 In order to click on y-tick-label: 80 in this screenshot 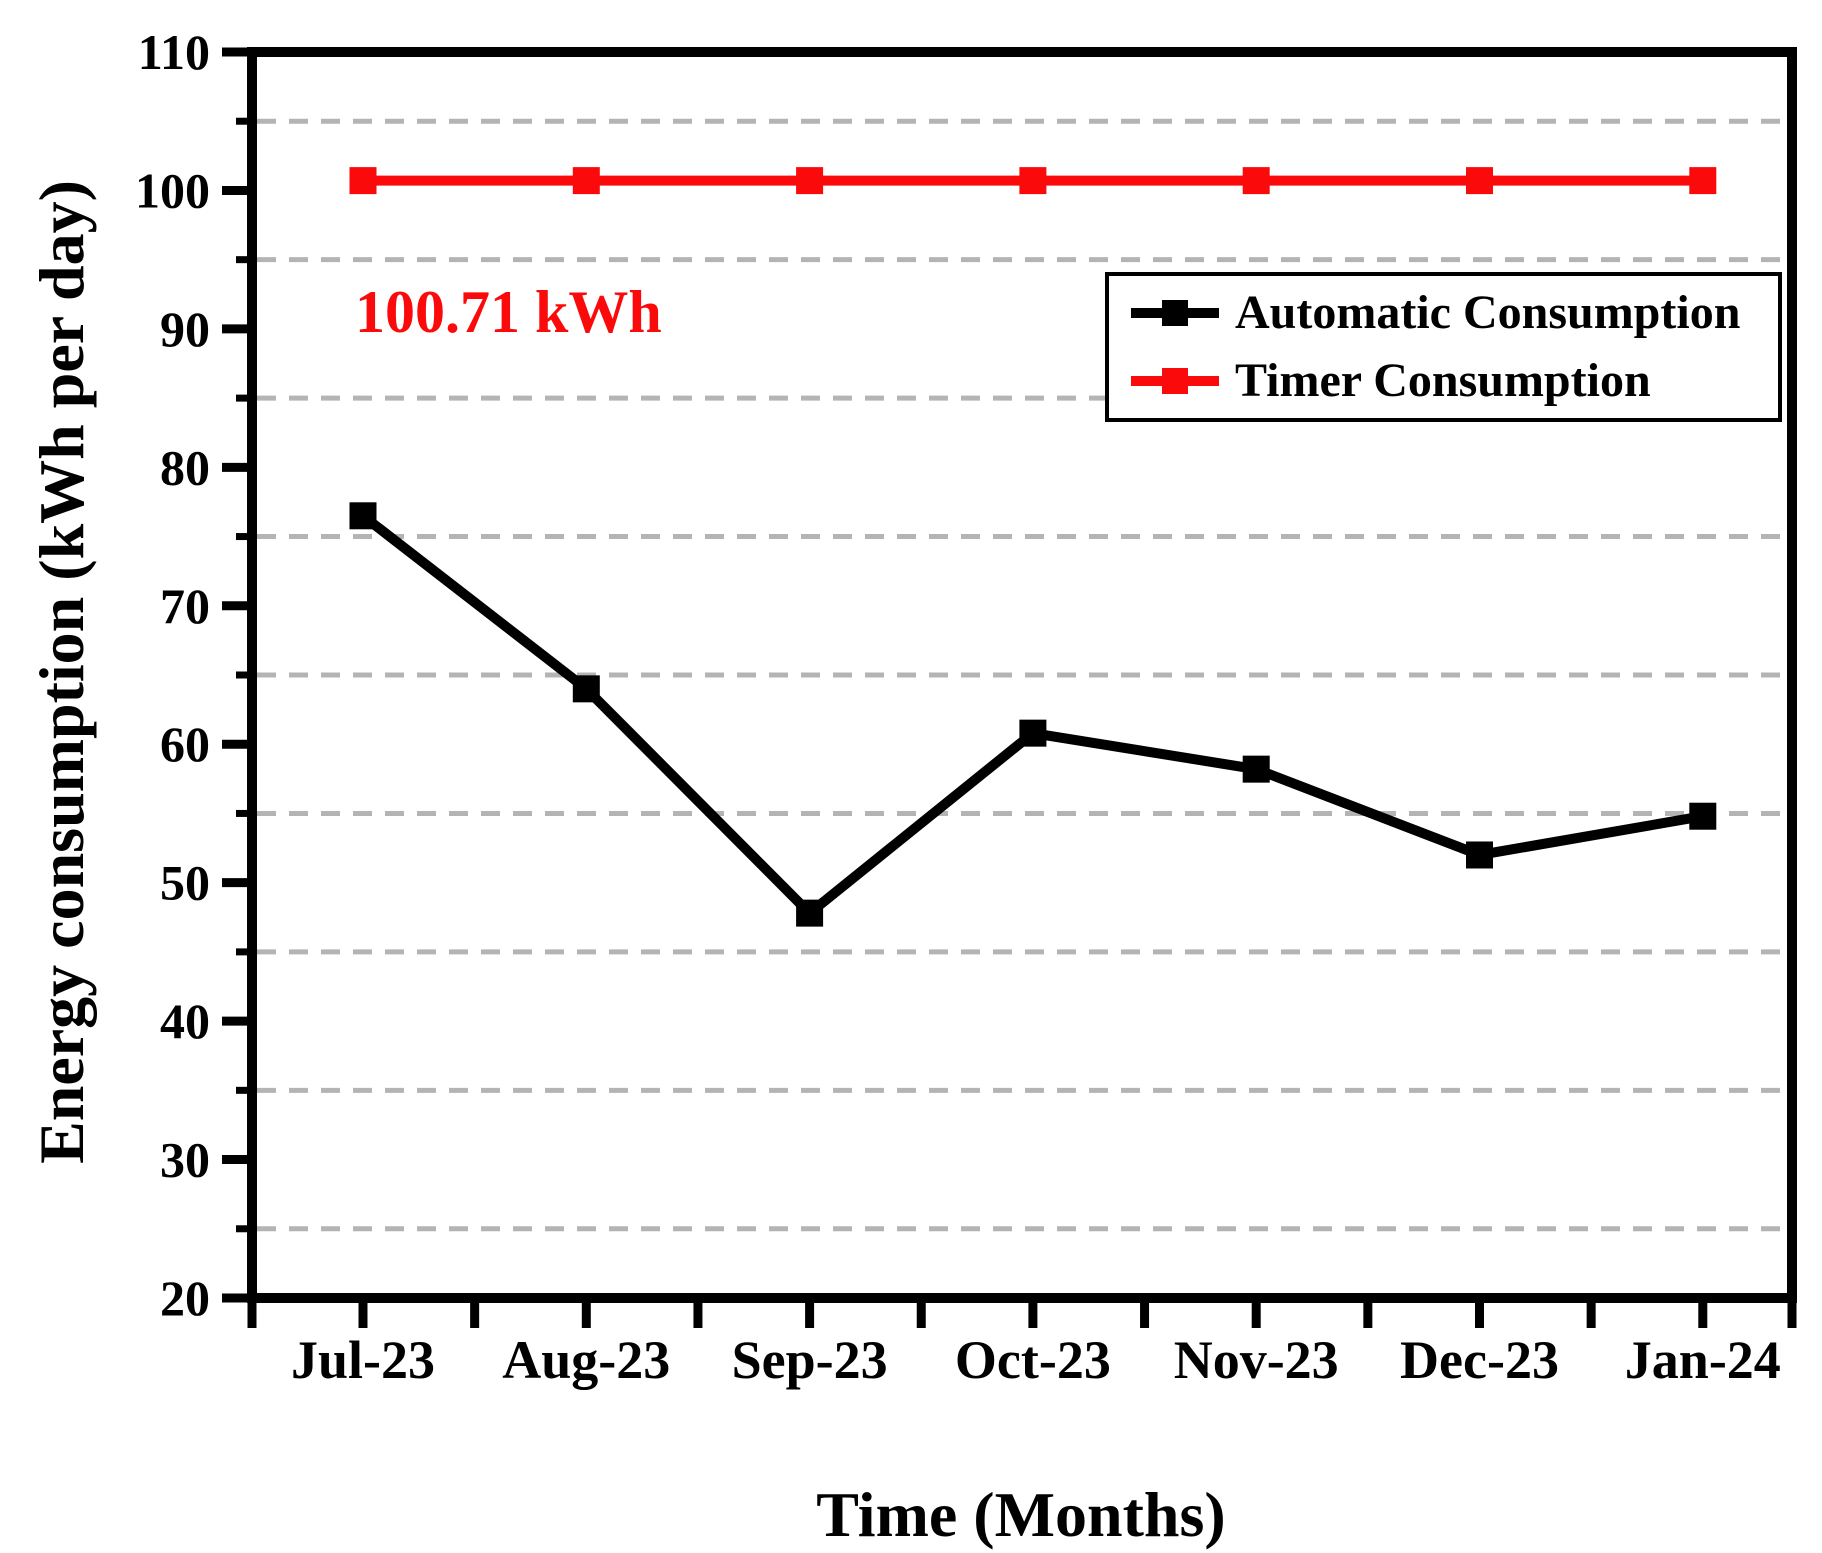, I will do `click(185, 467)`.